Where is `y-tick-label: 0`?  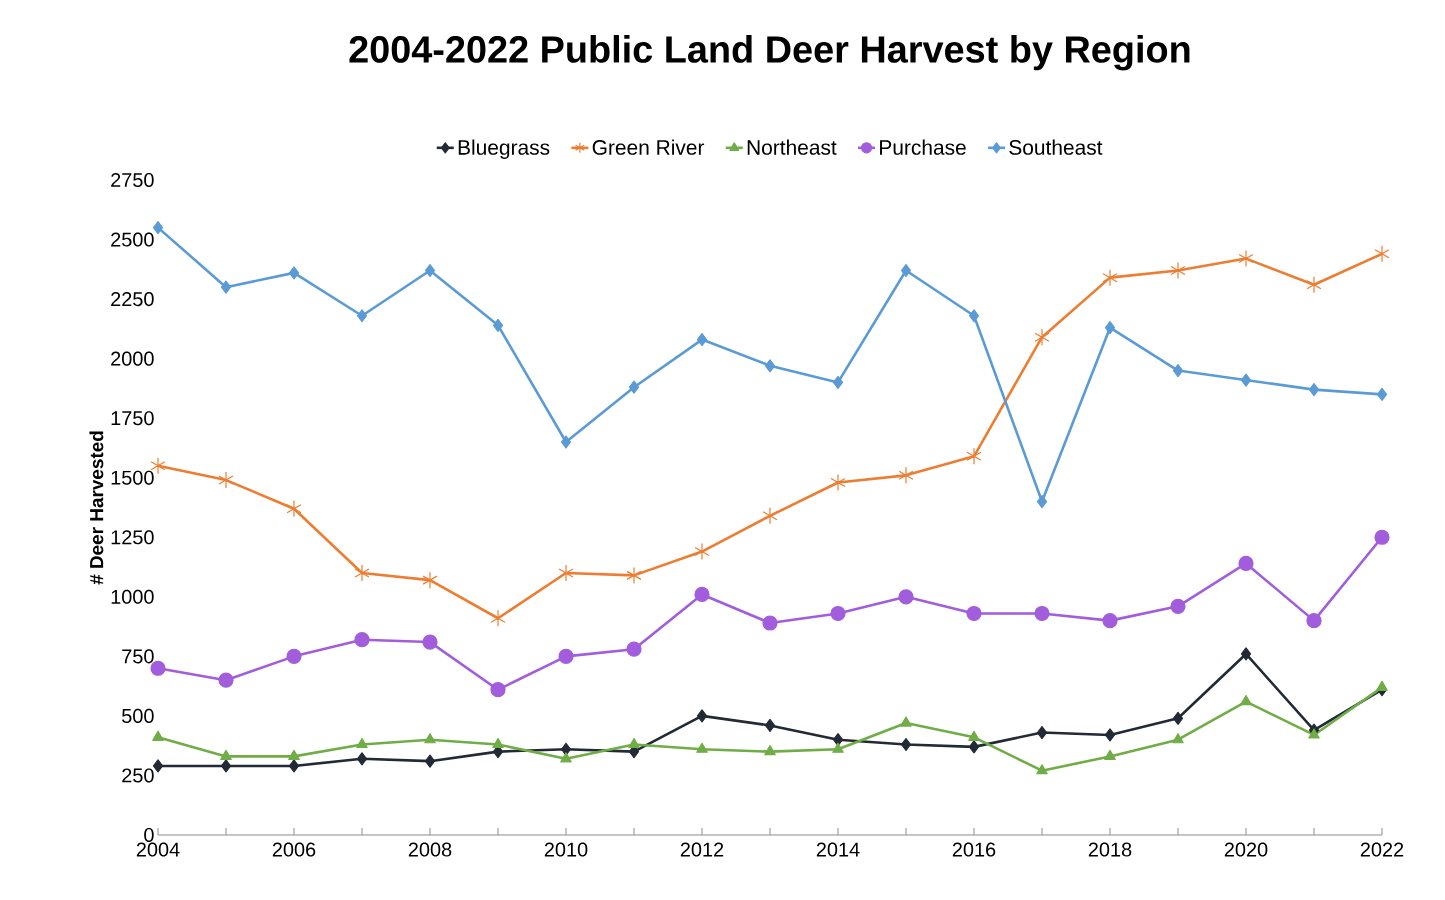 y-tick-label: 0 is located at coordinates (149, 835).